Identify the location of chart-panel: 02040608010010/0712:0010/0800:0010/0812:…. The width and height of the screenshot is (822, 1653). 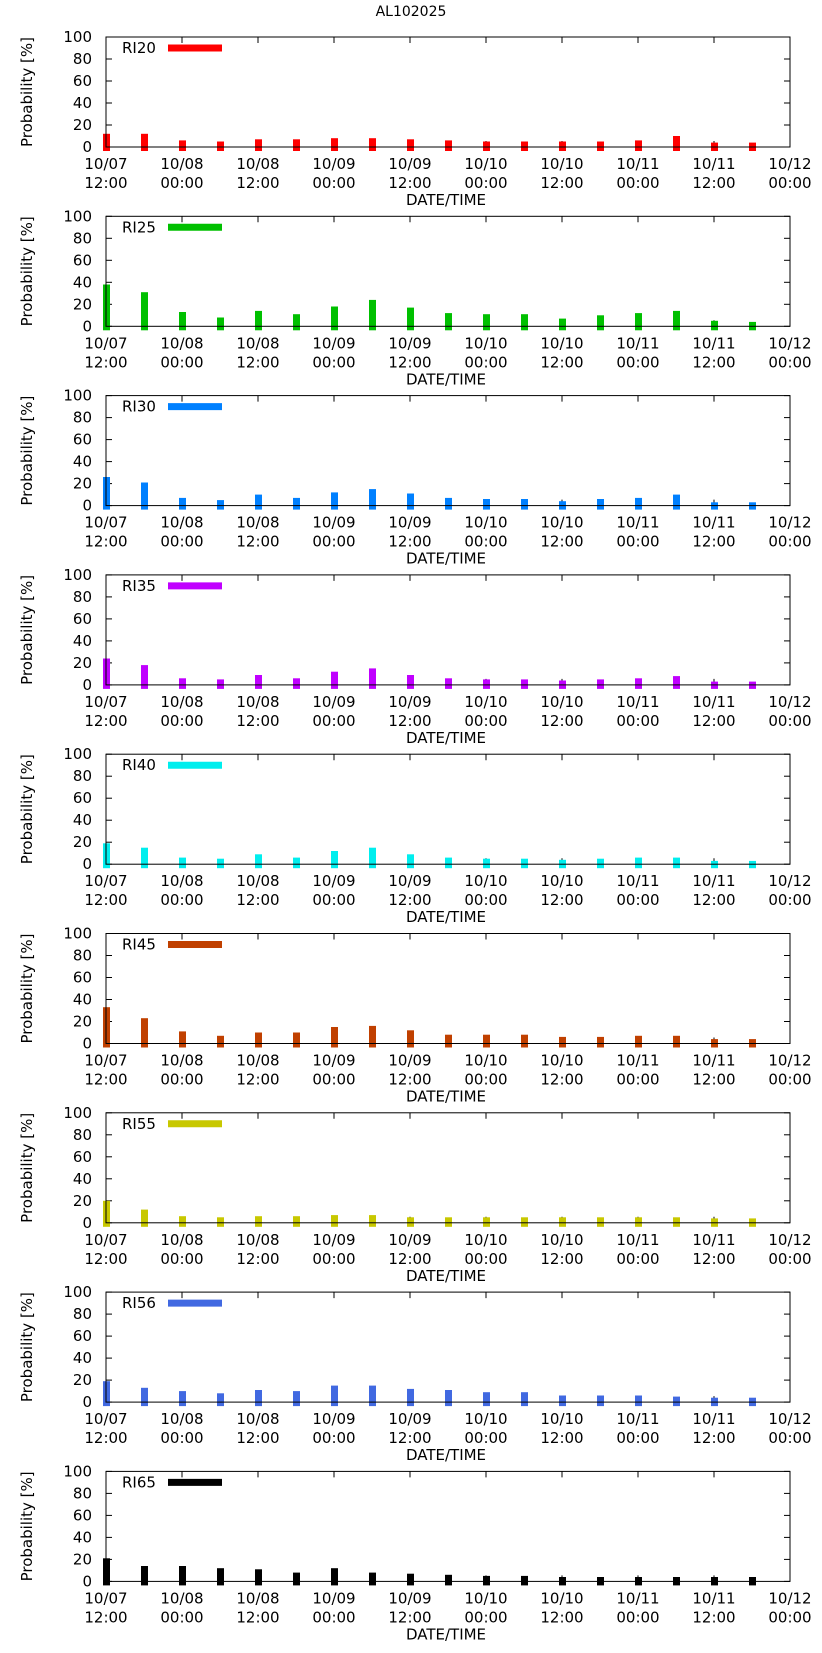
(415, 297).